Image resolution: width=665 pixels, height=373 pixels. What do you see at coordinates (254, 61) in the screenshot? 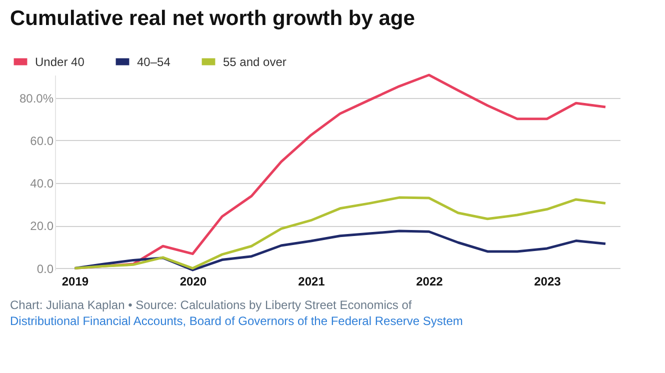
I see `legend-label: 55 and over` at bounding box center [254, 61].